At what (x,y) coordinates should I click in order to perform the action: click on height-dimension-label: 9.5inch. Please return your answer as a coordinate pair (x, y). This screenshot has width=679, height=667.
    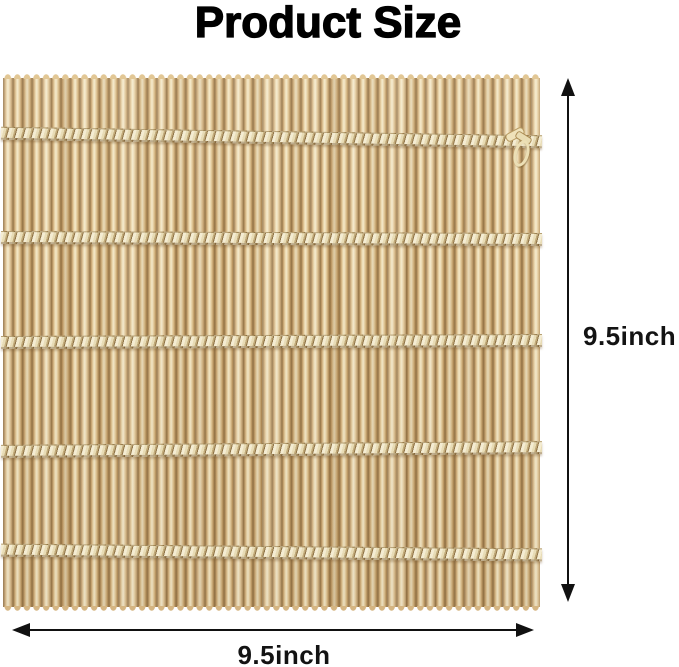
    Looking at the image, I should click on (630, 336).